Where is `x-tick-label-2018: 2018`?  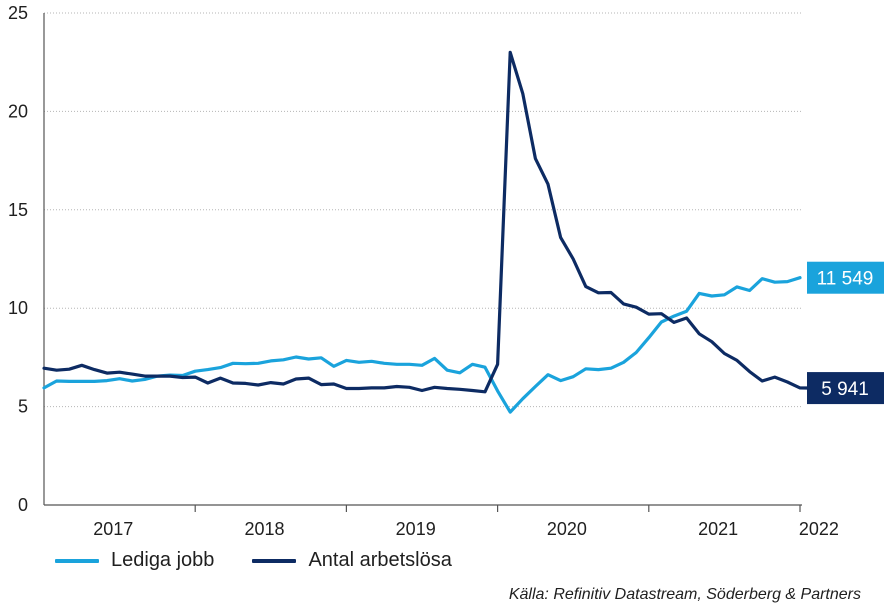
x-tick-label-2018: 2018 is located at coordinates (264, 529).